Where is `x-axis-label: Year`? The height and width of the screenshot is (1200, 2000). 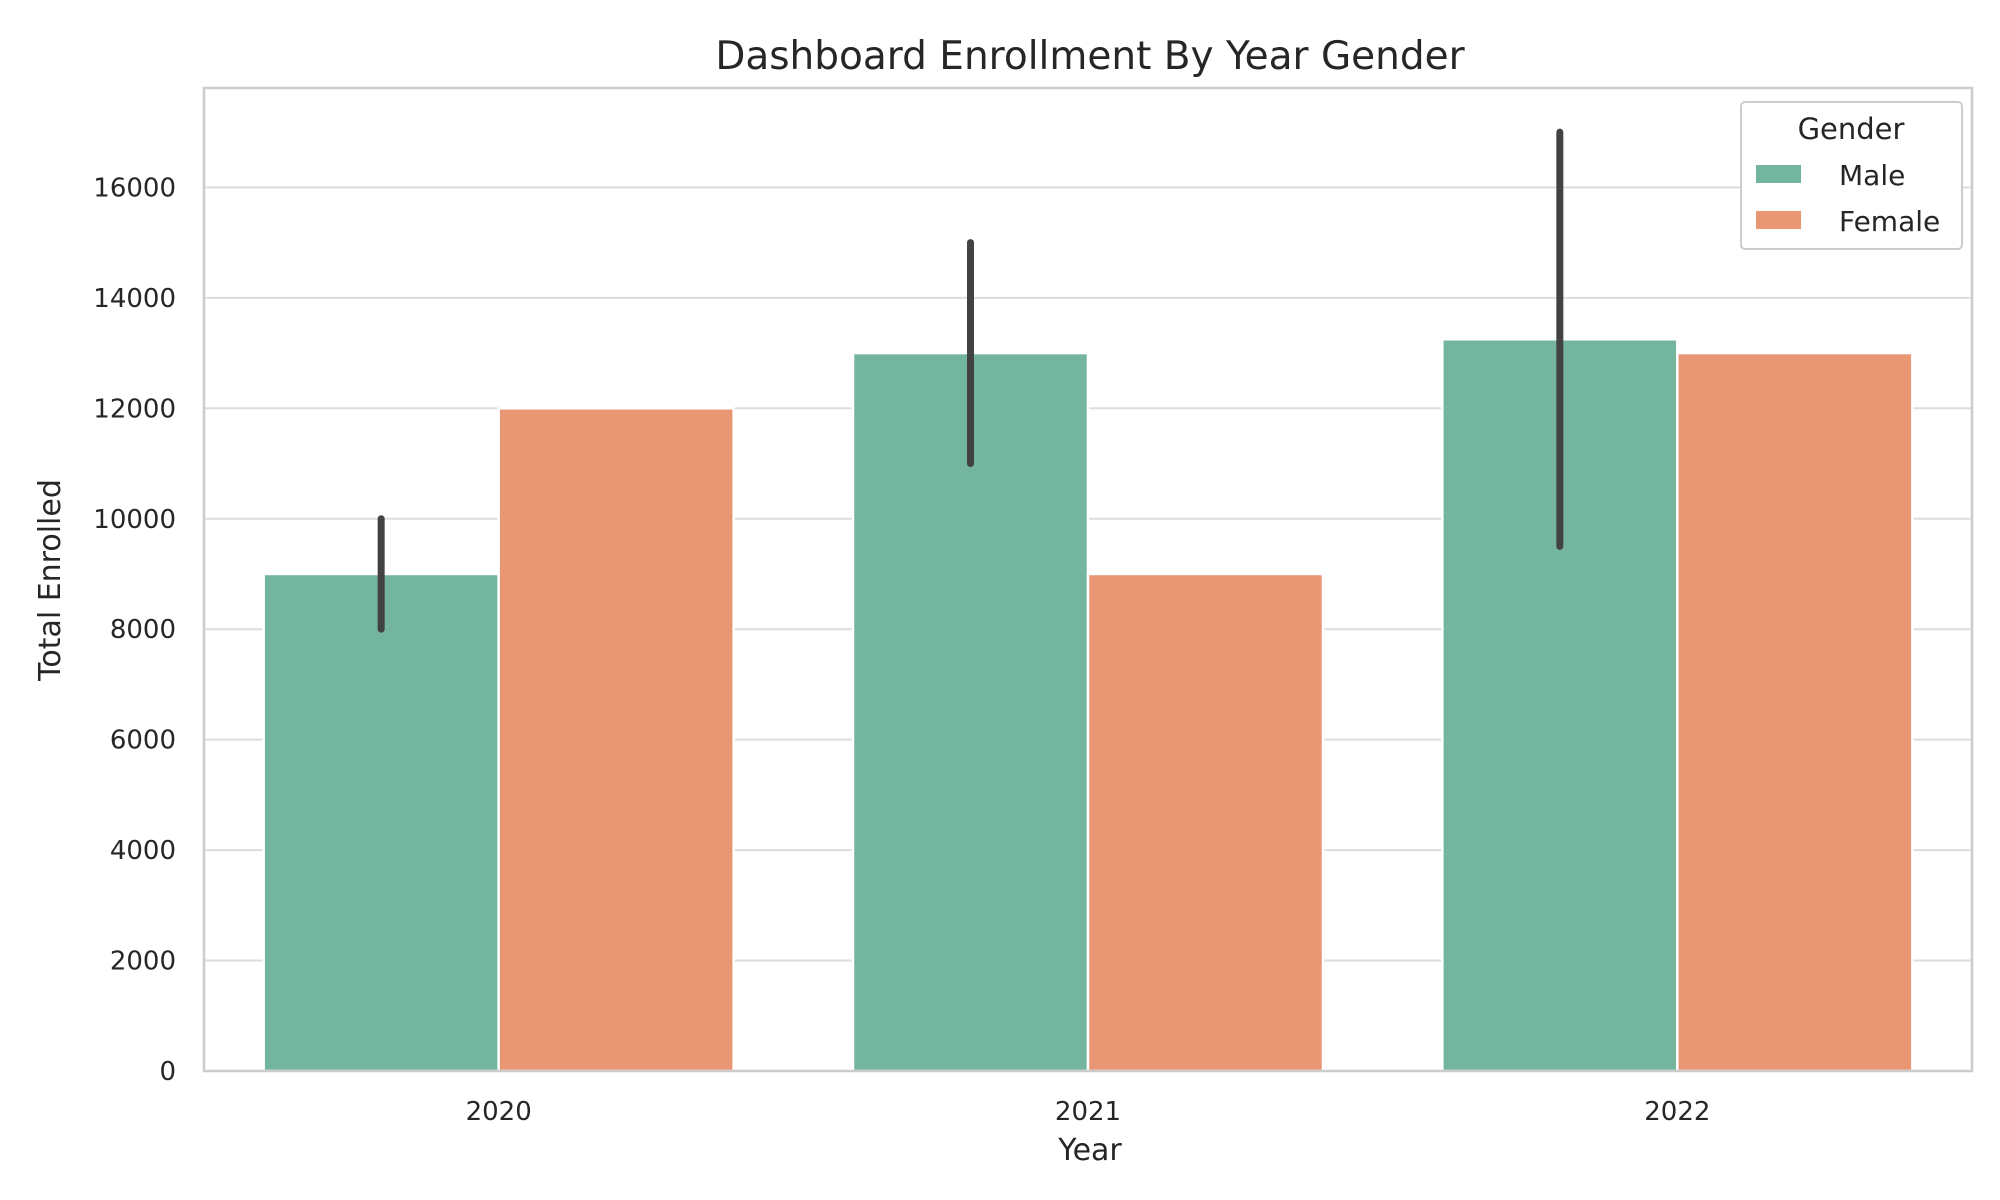
x-axis-label: Year is located at coordinates (1089, 1150).